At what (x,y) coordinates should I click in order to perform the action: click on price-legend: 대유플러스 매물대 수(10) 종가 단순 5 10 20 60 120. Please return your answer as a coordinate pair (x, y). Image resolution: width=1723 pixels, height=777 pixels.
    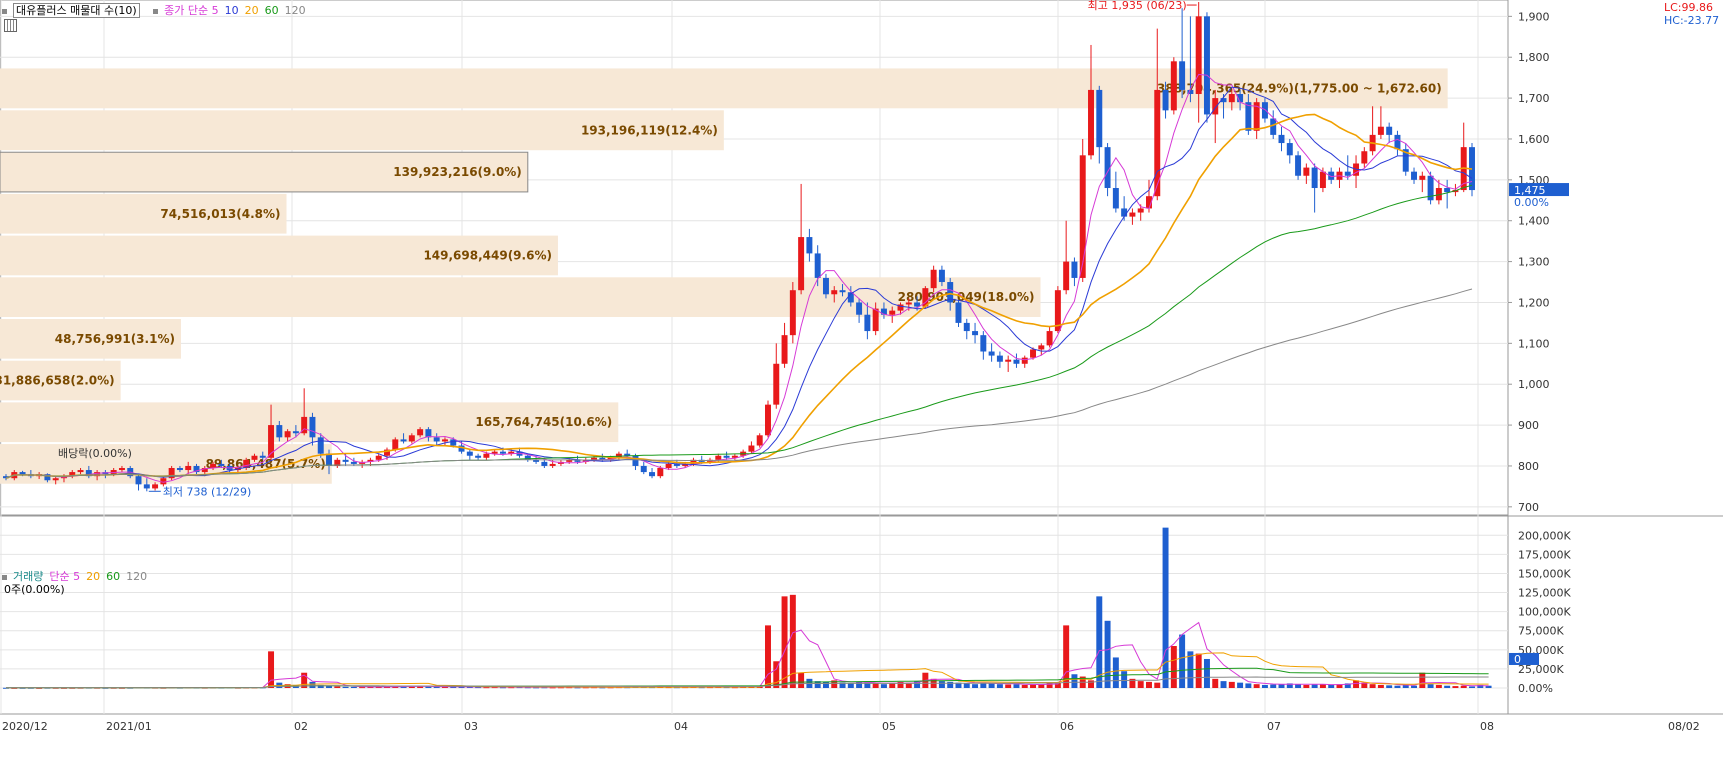
    Looking at the image, I should click on (157, 10).